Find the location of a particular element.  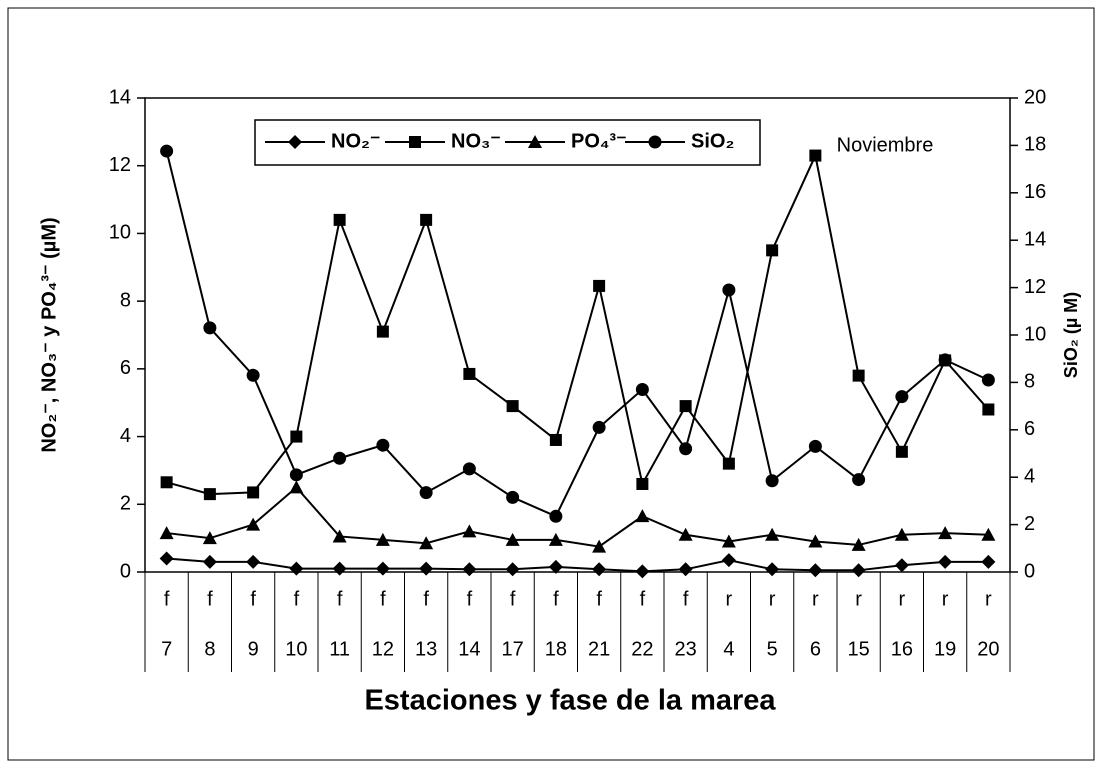

x-tick-label: 6 is located at coordinates (815, 649).